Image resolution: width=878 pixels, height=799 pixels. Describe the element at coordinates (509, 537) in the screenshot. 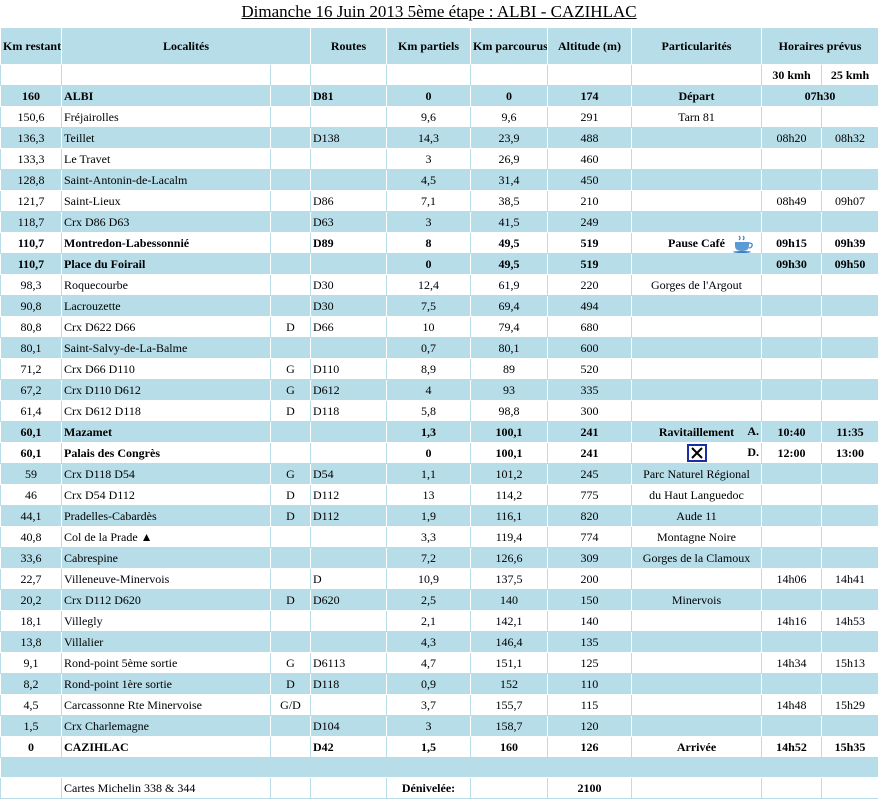

I see `km-parcourus-cell: 119,4` at that location.